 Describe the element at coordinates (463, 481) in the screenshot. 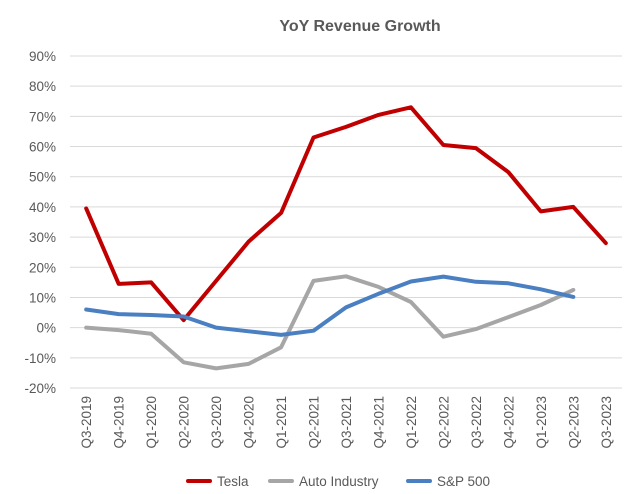

I see `legend-label: S&P 500` at that location.